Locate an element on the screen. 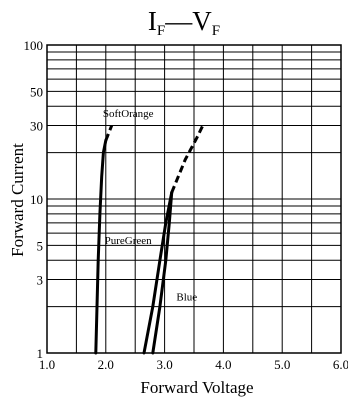 This screenshot has width=348, height=397. y-tick-label-3: 3 is located at coordinates (40, 280).